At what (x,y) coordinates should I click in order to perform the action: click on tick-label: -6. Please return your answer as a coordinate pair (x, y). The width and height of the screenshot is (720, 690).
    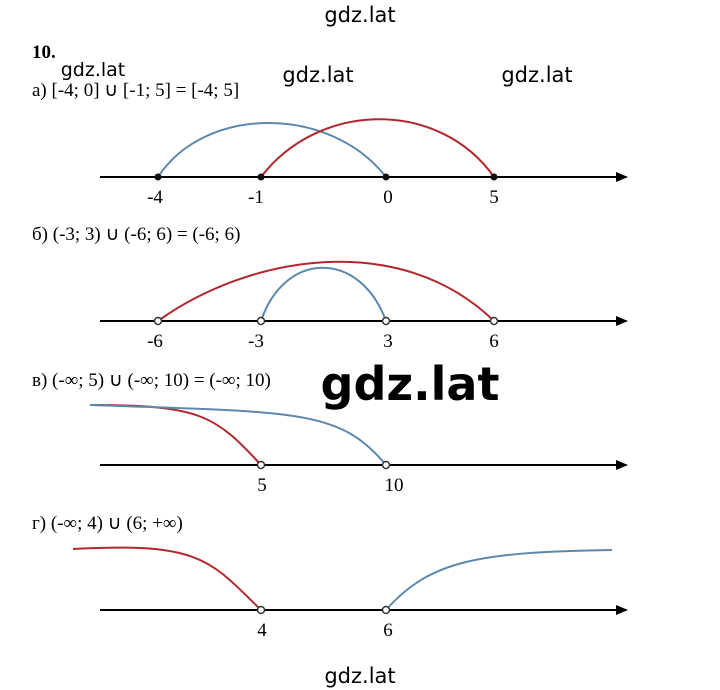
    Looking at the image, I should click on (155, 341).